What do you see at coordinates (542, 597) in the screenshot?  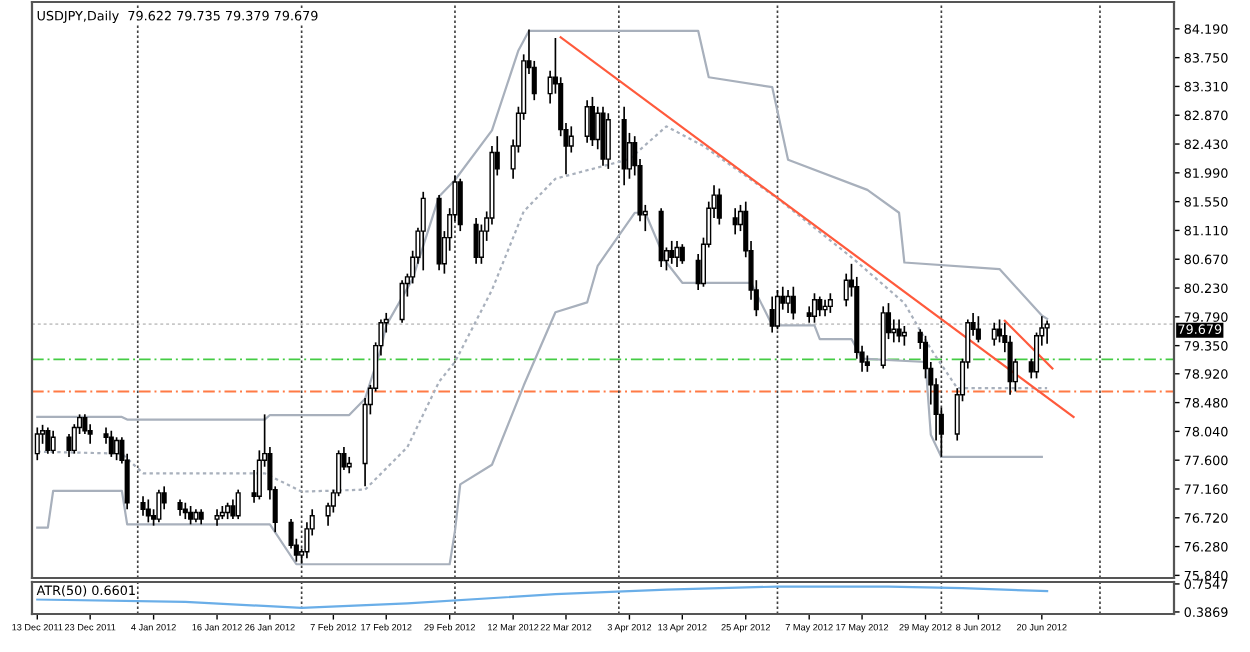 I see `line-series` at bounding box center [542, 597].